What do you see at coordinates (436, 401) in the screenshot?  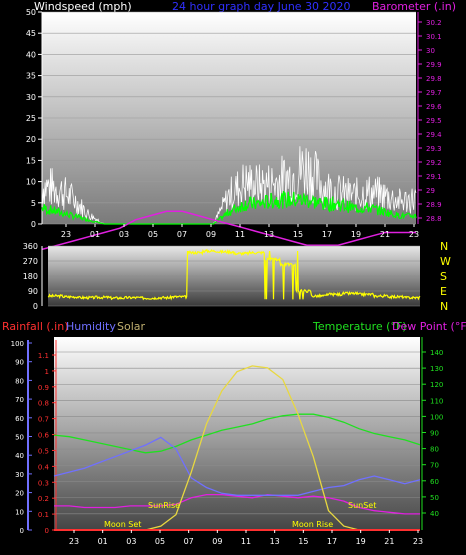 I see `temperature-ytick-label: 110` at bounding box center [436, 401].